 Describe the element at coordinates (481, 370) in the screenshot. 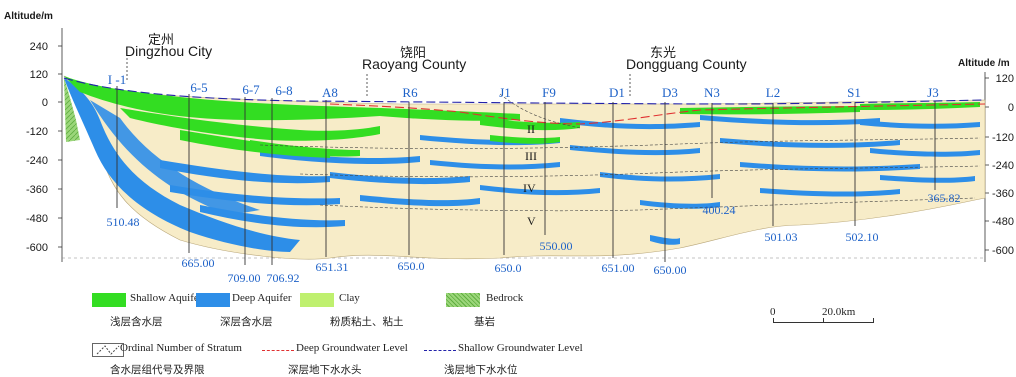

I see `legend-shallow-level-cn: 浅层地下水水位` at that location.